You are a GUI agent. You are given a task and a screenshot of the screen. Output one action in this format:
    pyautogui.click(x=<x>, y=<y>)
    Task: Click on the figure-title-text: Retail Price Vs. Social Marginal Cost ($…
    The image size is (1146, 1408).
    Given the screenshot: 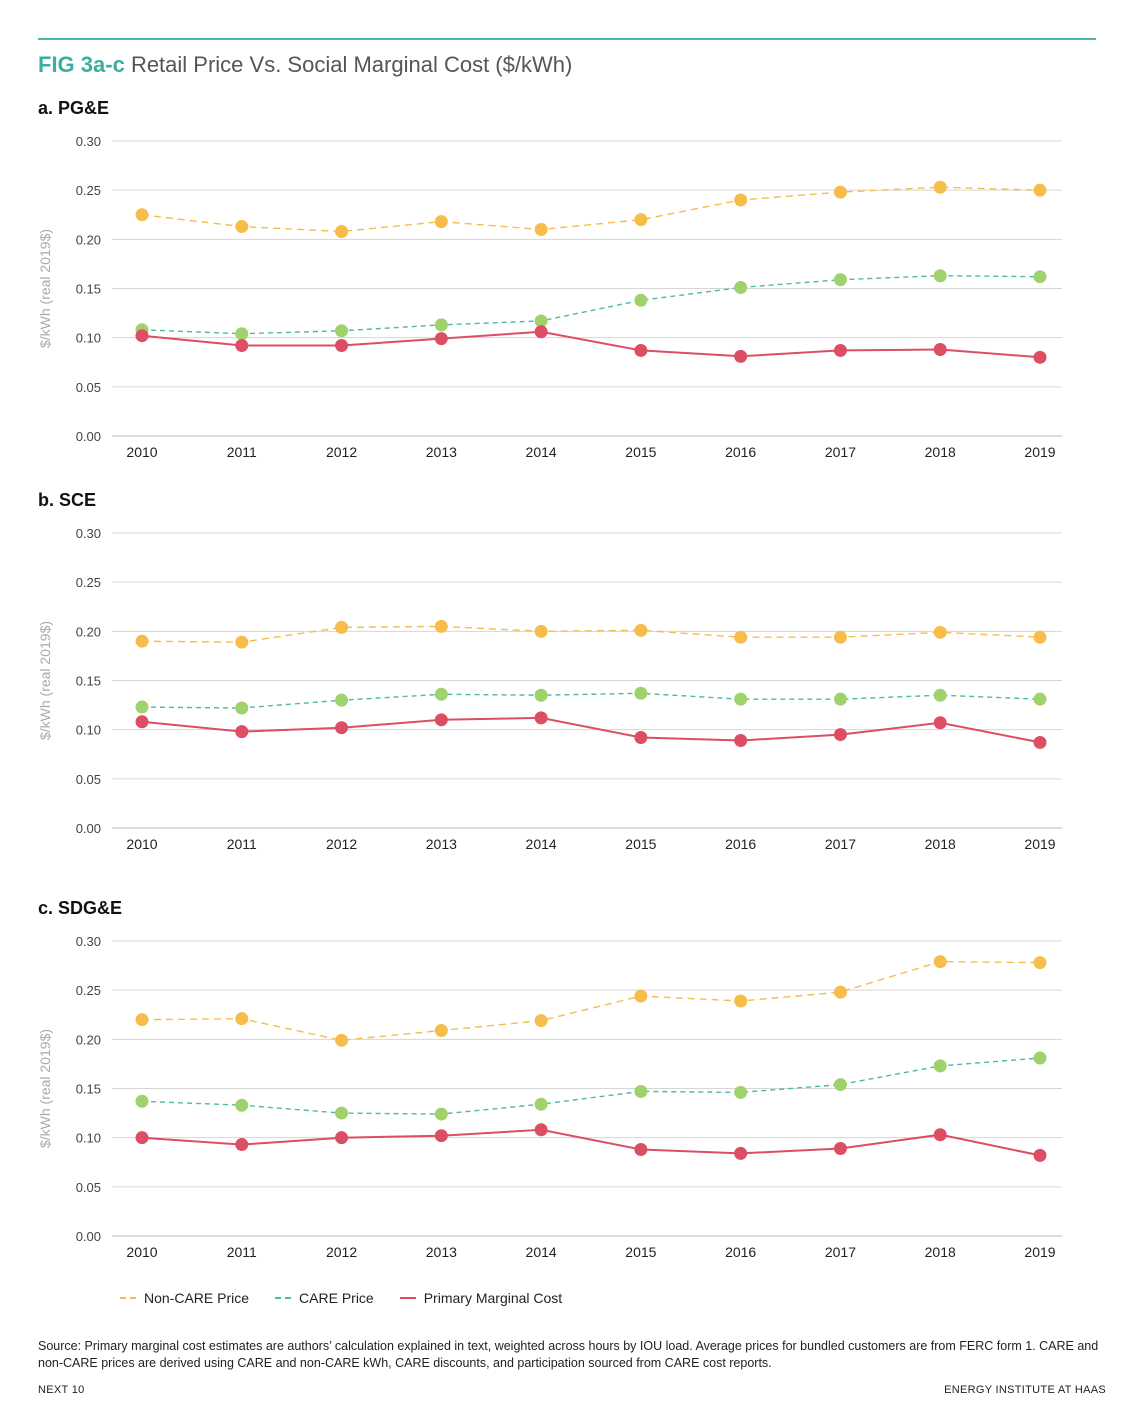 What is the action you would take?
    pyautogui.click(x=351, y=64)
    